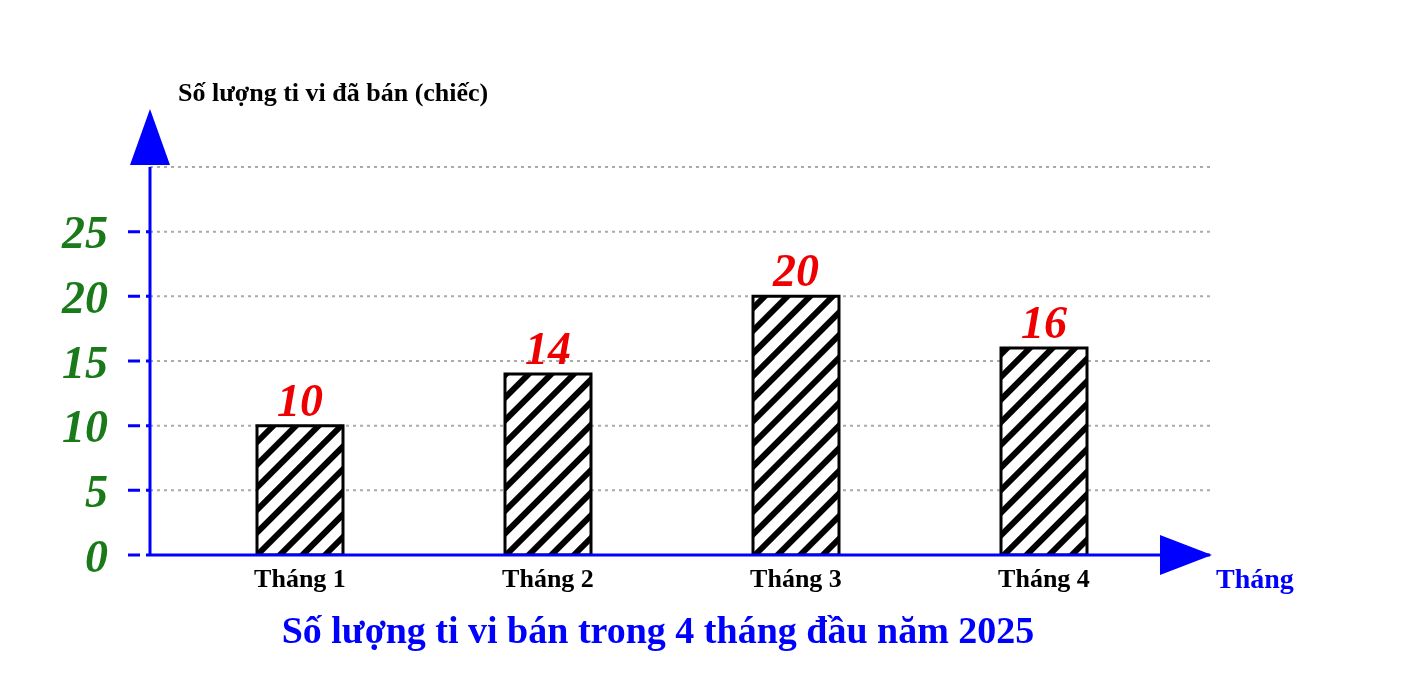  What do you see at coordinates (84, 297) in the screenshot?
I see `y-tick-label: 20` at bounding box center [84, 297].